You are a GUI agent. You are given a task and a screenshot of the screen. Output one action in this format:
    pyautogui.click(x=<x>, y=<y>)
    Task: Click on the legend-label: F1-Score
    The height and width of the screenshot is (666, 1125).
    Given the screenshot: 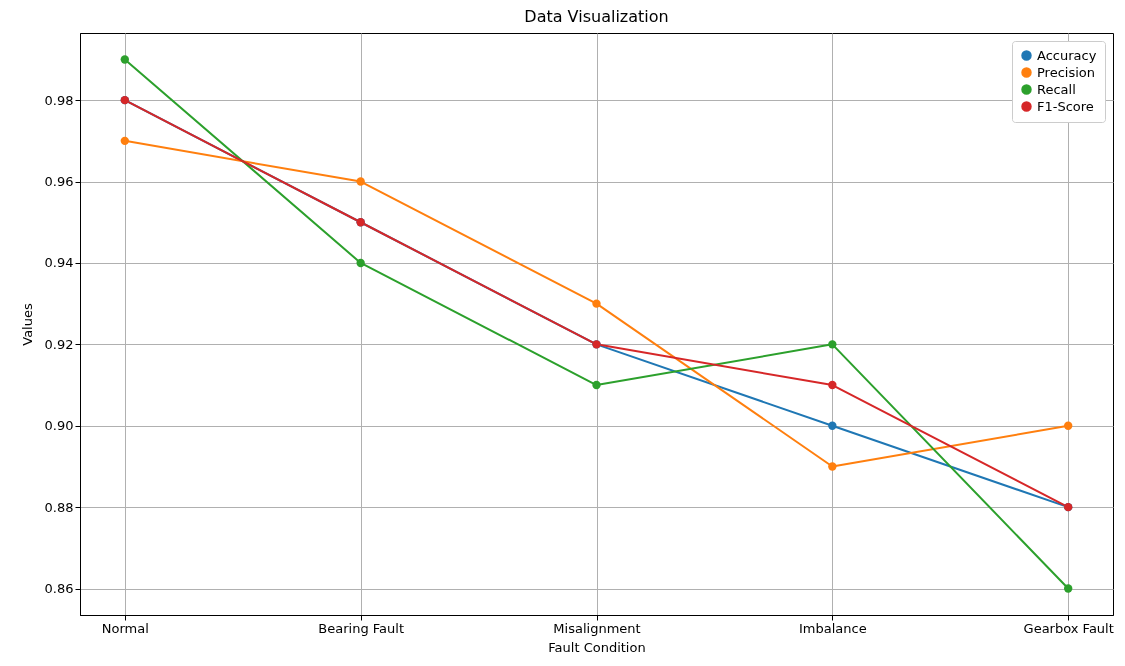 What is the action you would take?
    pyautogui.click(x=1065, y=106)
    